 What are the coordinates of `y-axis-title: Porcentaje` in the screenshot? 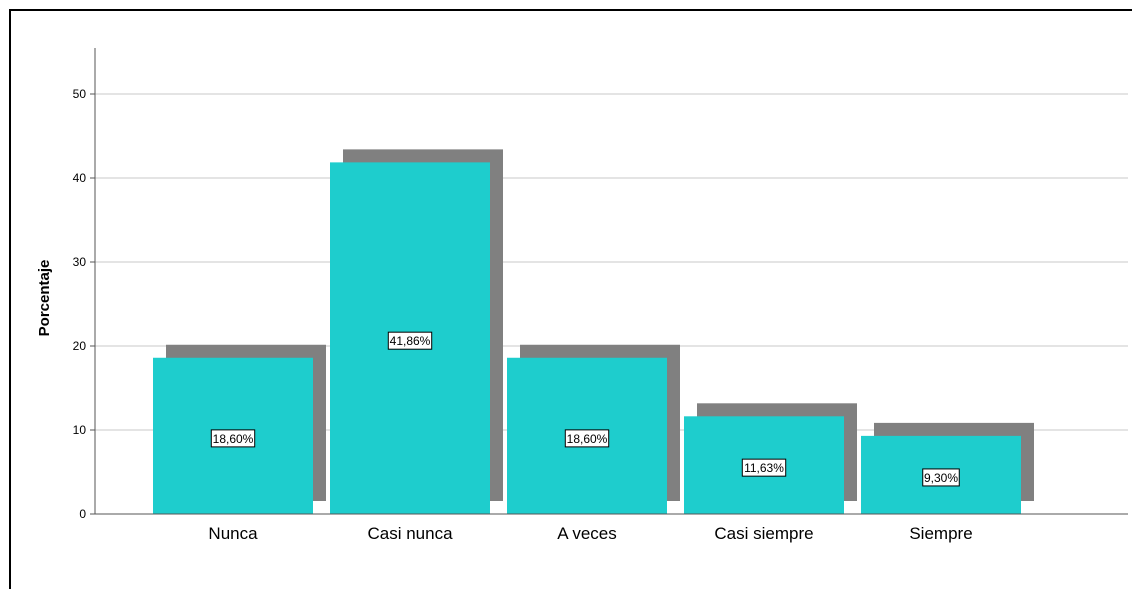 It's located at (44, 298).